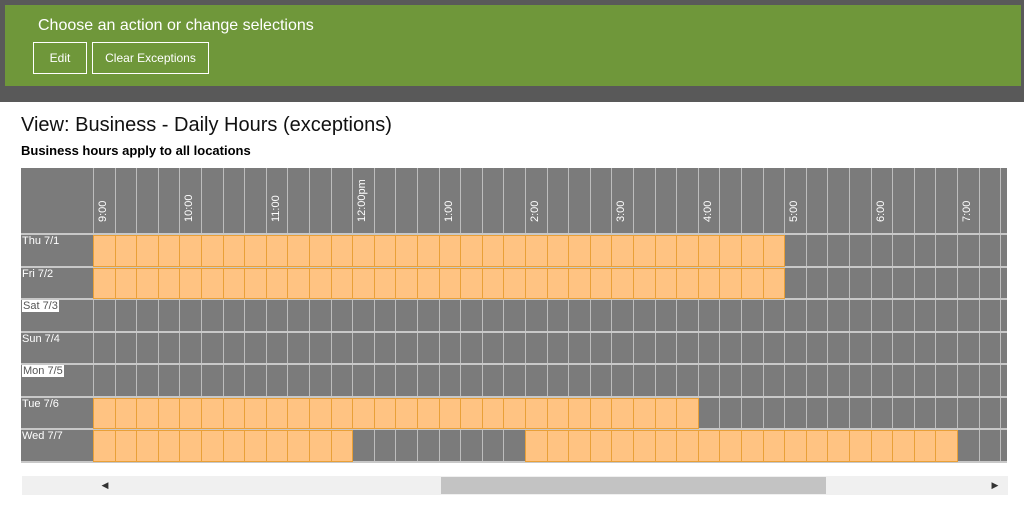 Image resolution: width=1024 pixels, height=507 pixels. Describe the element at coordinates (60, 58) in the screenshot. I see `edit-button: Edit` at that location.